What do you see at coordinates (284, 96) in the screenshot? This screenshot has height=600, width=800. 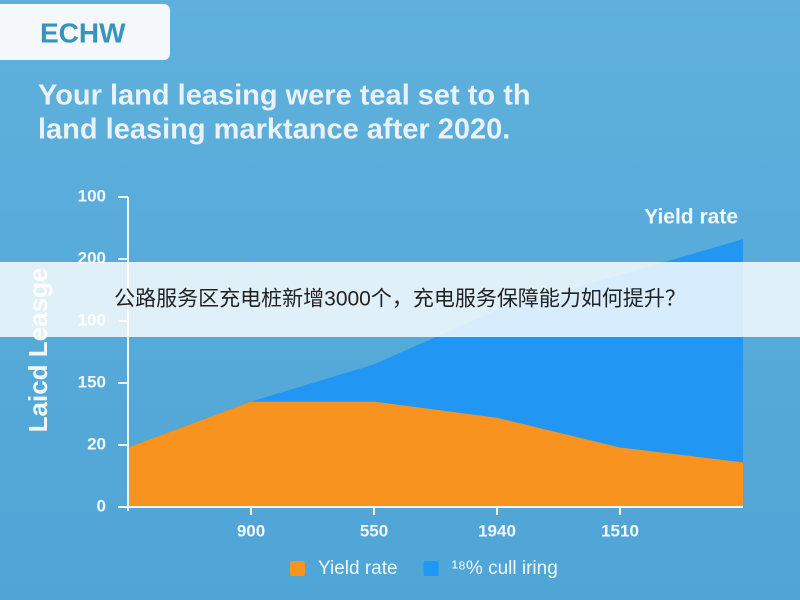 I see `chart-title: Your land leasing were teal set to th` at bounding box center [284, 96].